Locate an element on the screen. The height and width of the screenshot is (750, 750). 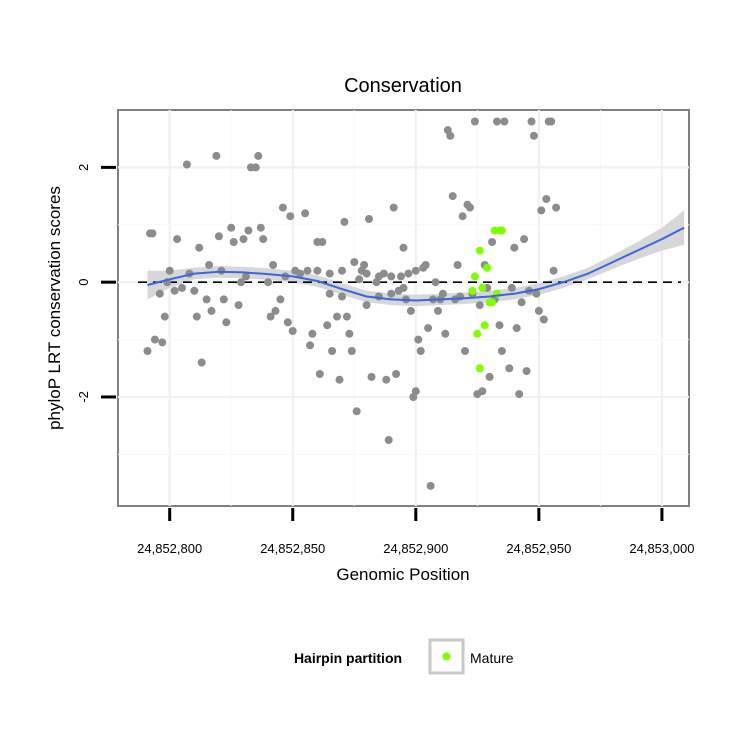
smooth-line is located at coordinates (416, 264).